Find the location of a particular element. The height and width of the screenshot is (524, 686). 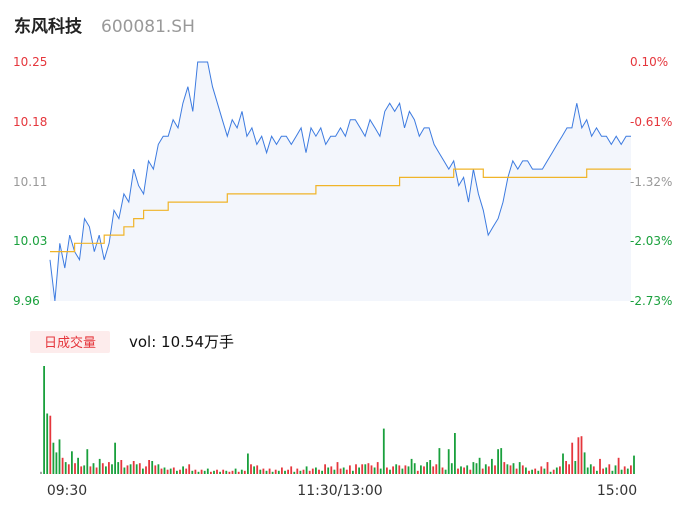

y-tick-left: 10.03 is located at coordinates (30, 241).